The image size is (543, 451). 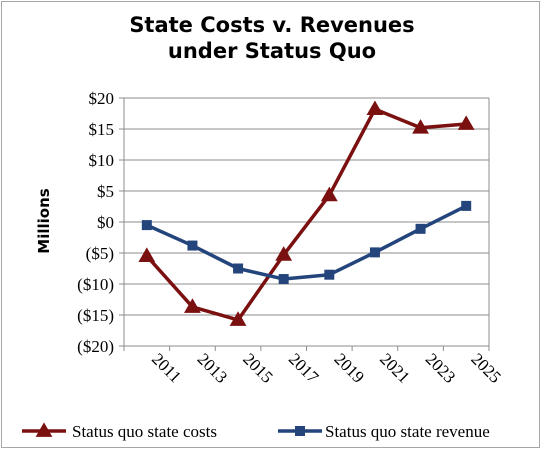 What do you see at coordinates (166, 367) in the screenshot?
I see `x-tick-label: 2011` at bounding box center [166, 367].